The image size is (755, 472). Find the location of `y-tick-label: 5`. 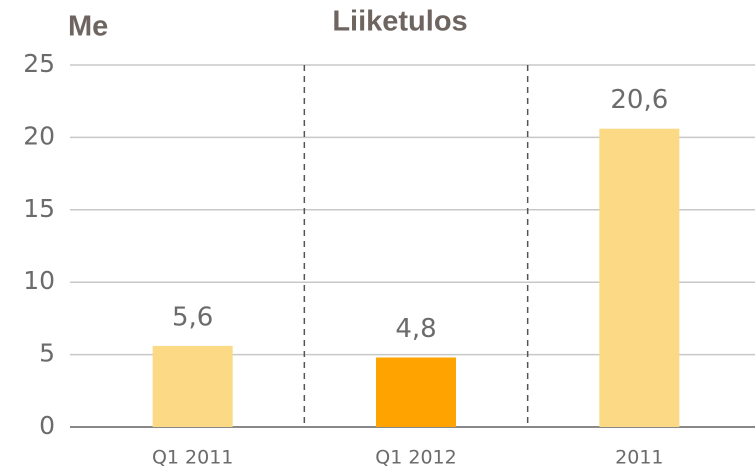

y-tick-label: 5 is located at coordinates (47, 353).